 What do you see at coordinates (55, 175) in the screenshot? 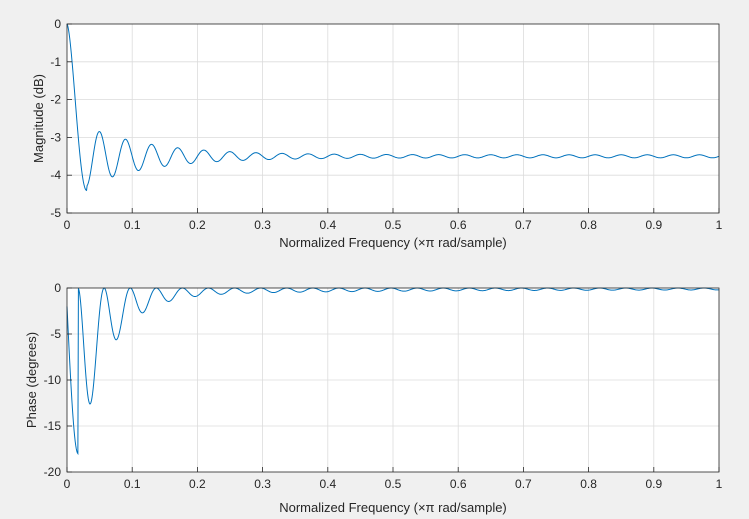
I see `magnitude-y-tick-label: -4` at bounding box center [55, 175].